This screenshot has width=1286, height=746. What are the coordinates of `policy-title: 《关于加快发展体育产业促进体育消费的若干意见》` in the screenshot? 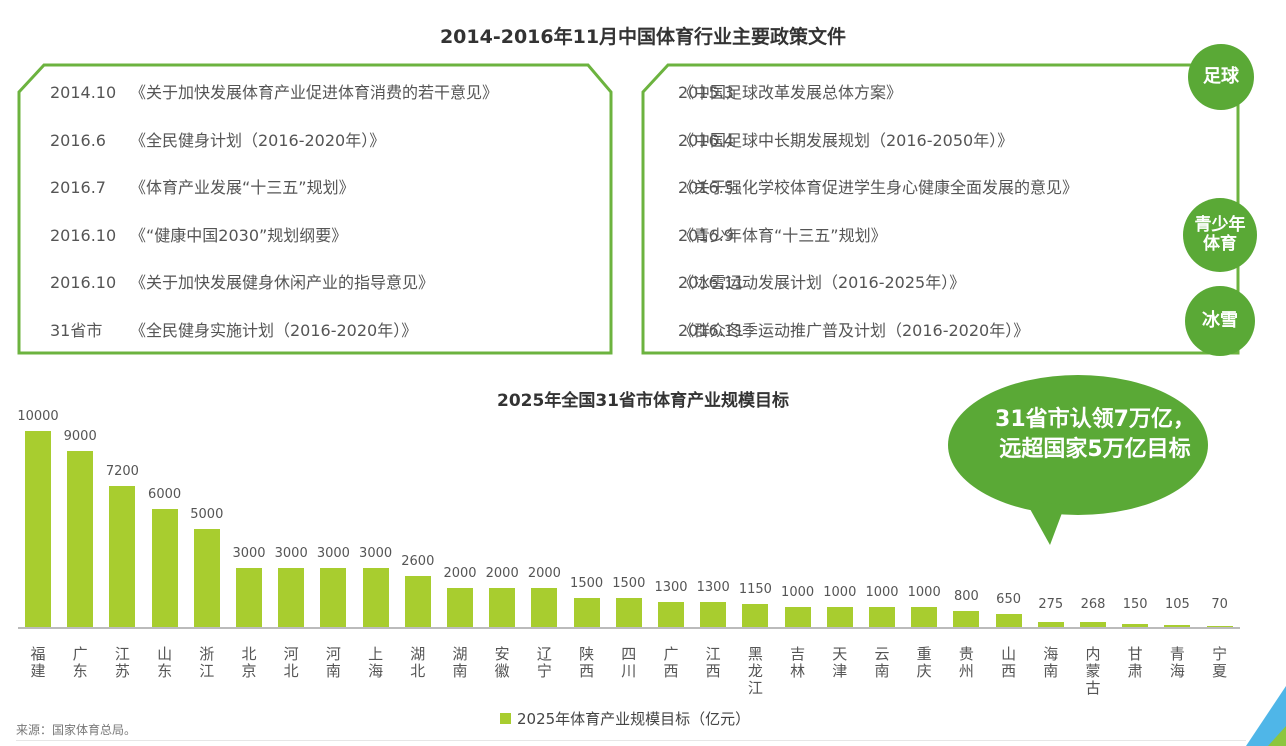 It's located at (314, 92).